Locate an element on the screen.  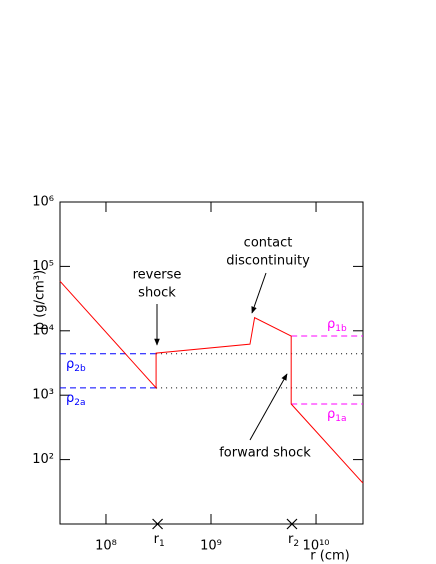
annotation: discontinuity is located at coordinates (268, 261).